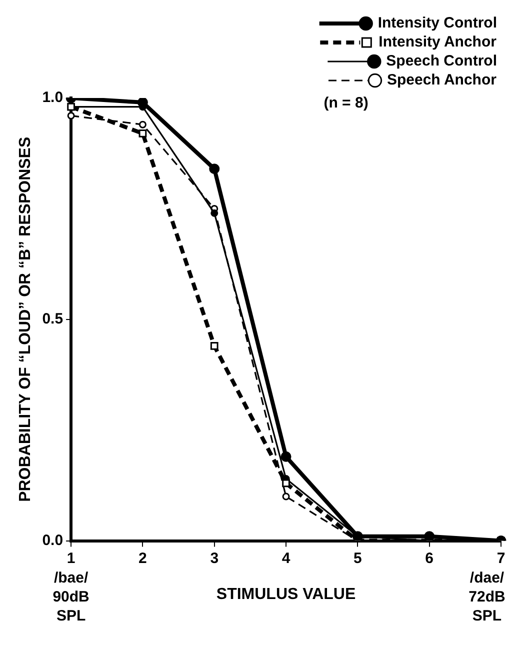 The image size is (523, 650). I want to click on x-tick-label: 1, so click(71, 558).